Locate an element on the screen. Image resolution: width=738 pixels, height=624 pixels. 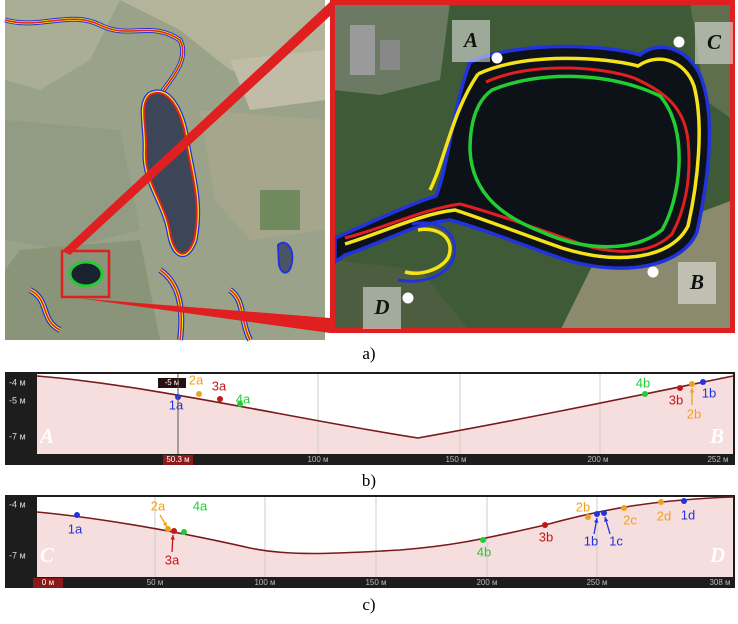
lake-overview is located at coordinates (170, 173).